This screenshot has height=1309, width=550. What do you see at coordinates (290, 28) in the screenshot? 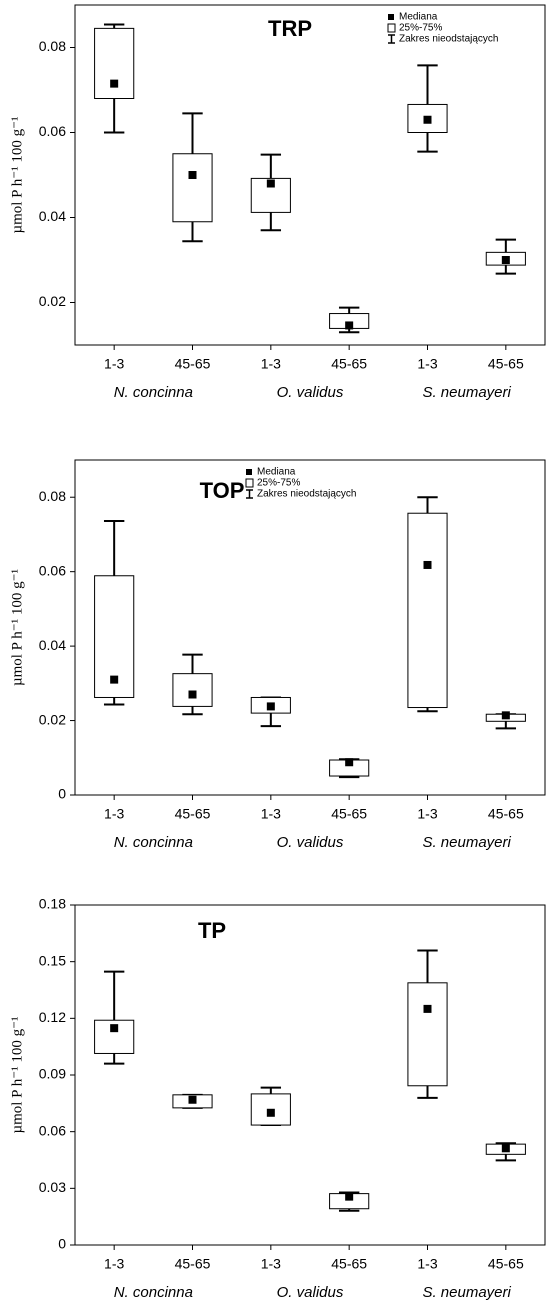
I see `chart-title: TRP` at bounding box center [290, 28].